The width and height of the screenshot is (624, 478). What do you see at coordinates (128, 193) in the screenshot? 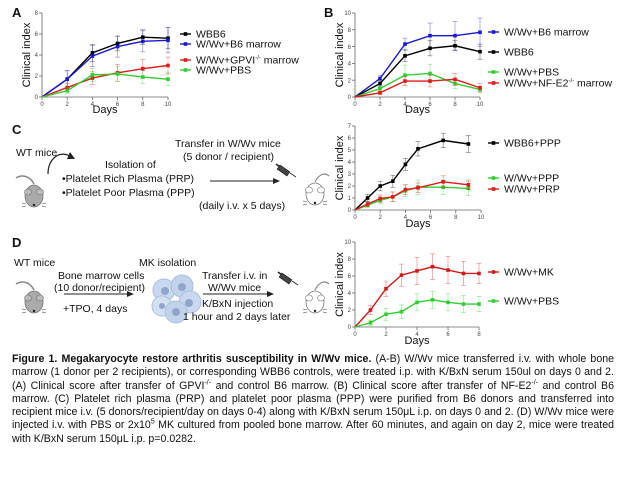
I see `c-isolation-item-ppp: •Platelet Poor Plasma (PPP)` at bounding box center [128, 193].